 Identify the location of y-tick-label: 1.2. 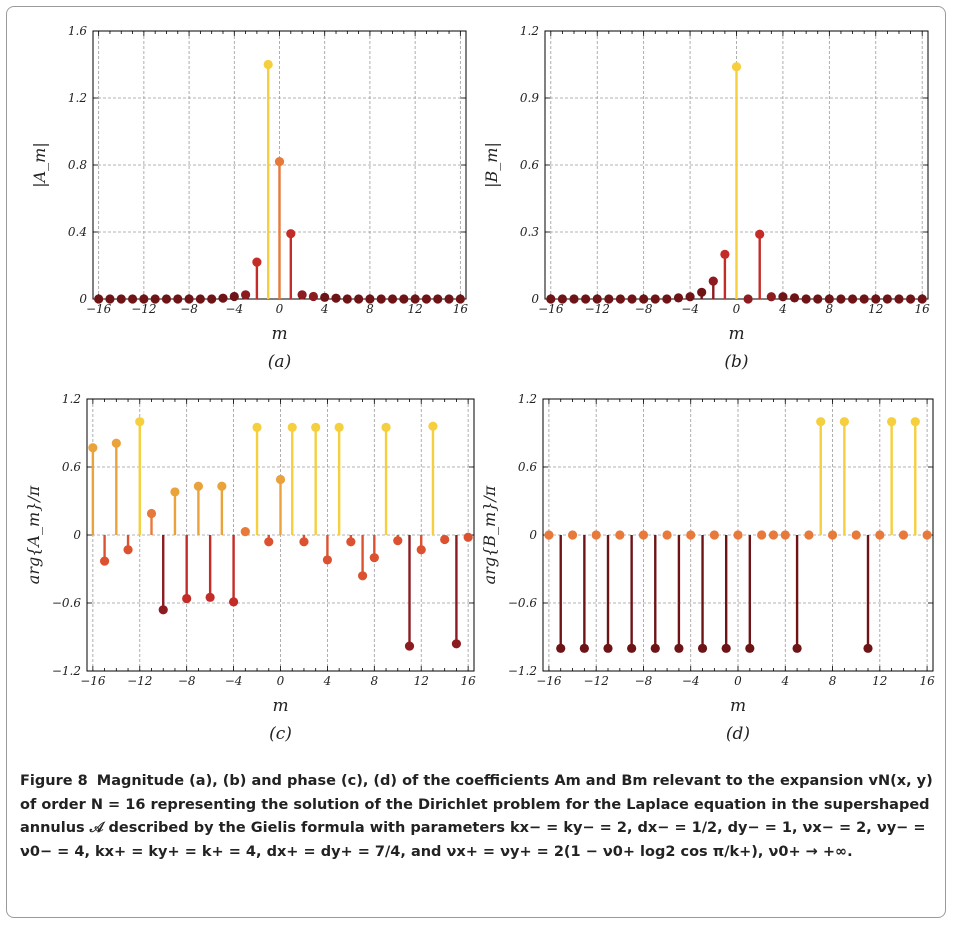
(529, 31).